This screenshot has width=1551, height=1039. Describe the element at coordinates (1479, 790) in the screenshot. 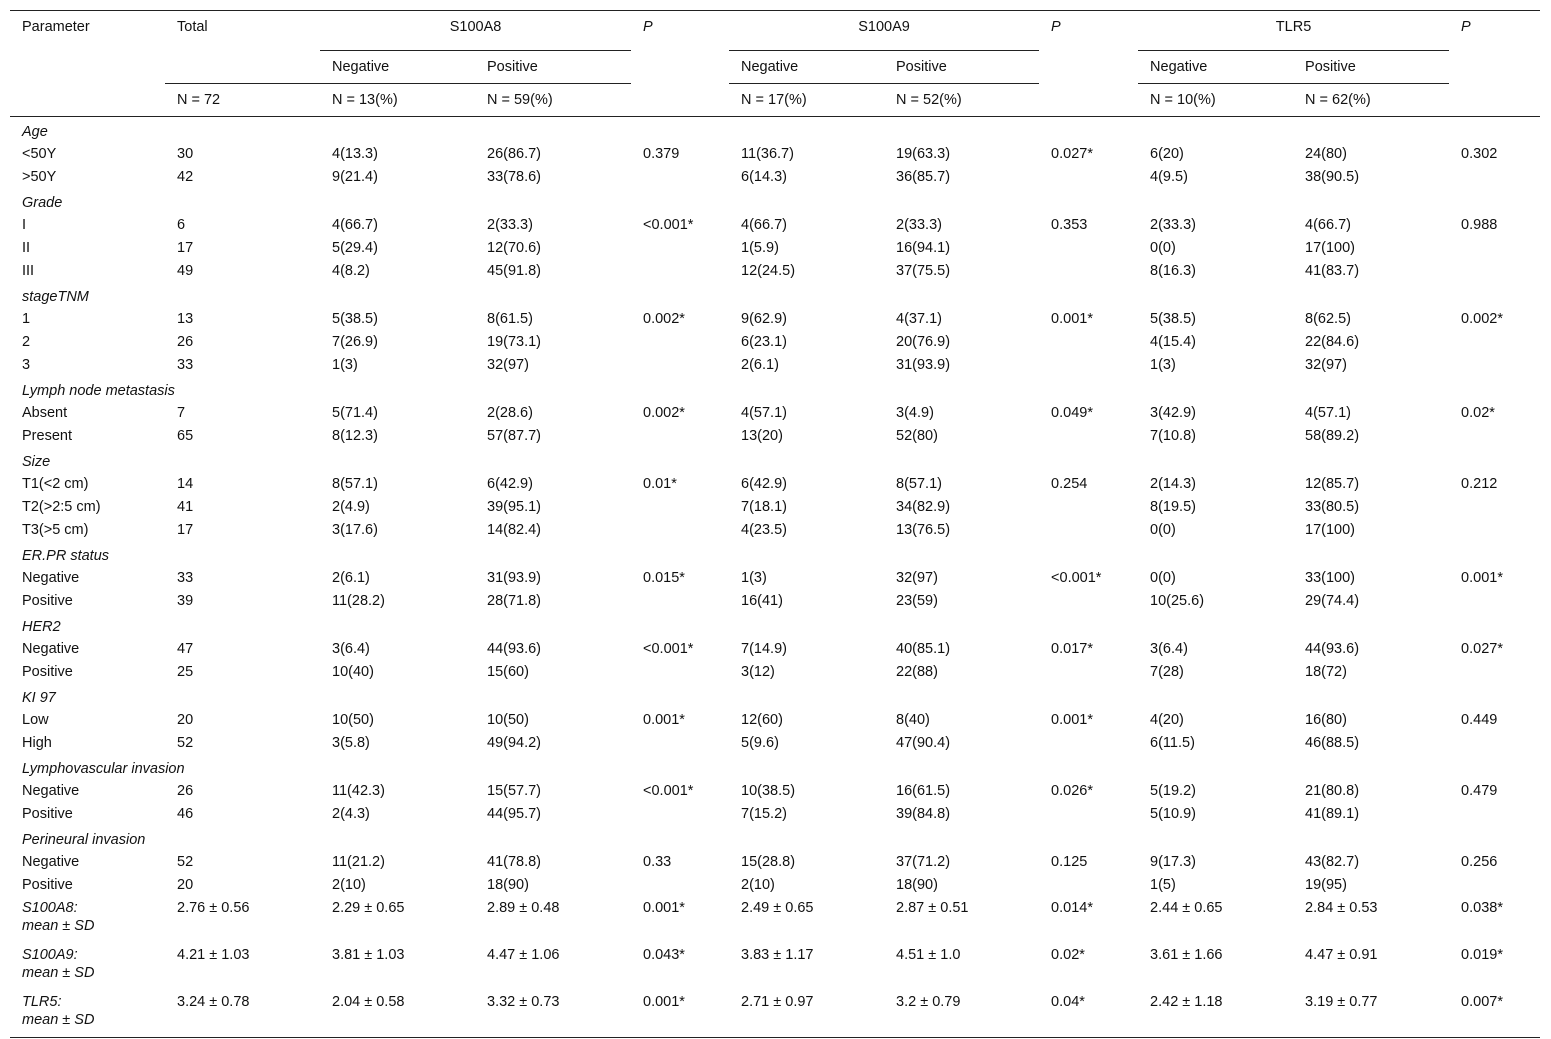

I see `cell: 0.479` at that location.